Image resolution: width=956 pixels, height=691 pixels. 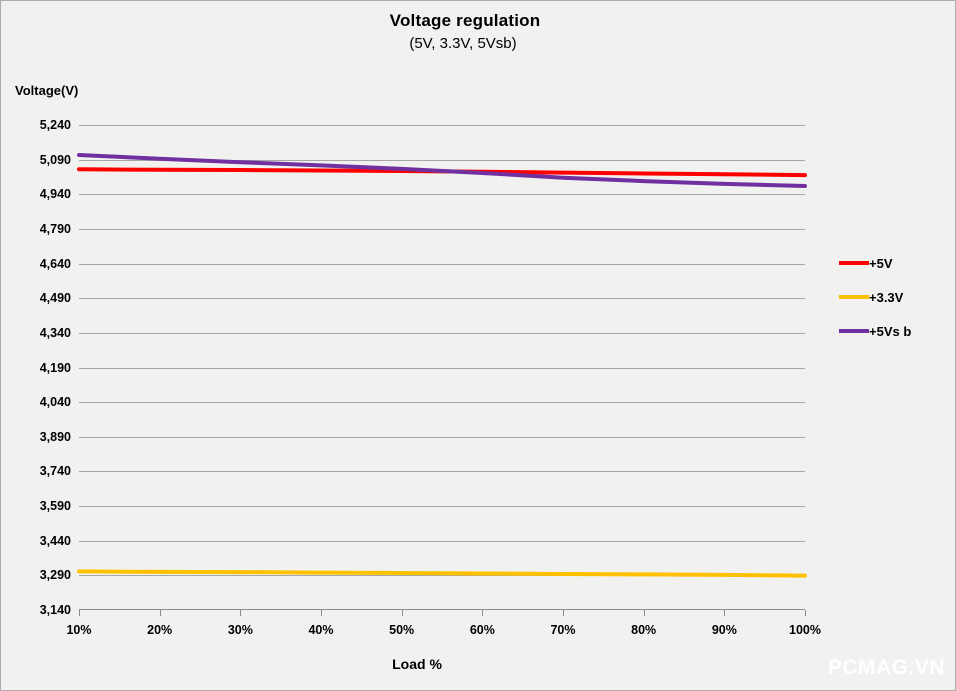 What do you see at coordinates (563, 630) in the screenshot?
I see `x-tick-label: 70%` at bounding box center [563, 630].